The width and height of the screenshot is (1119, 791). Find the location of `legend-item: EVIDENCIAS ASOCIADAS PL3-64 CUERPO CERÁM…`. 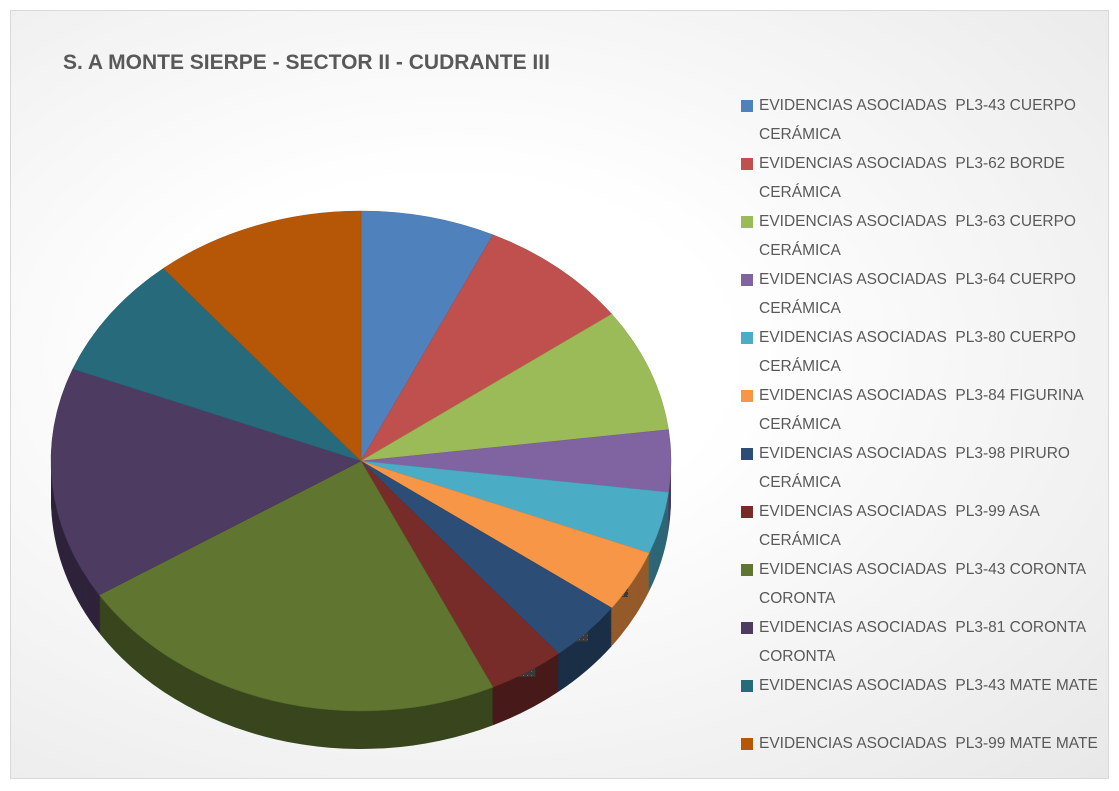

legend-item: EVIDENCIAS ASOCIADAS PL3-64 CUERPO CERÁM… is located at coordinates (921, 294).